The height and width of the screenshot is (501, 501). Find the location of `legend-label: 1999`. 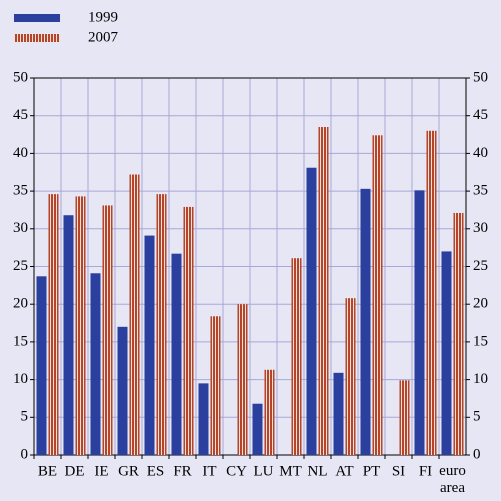

legend-label: 1999 is located at coordinates (103, 17).